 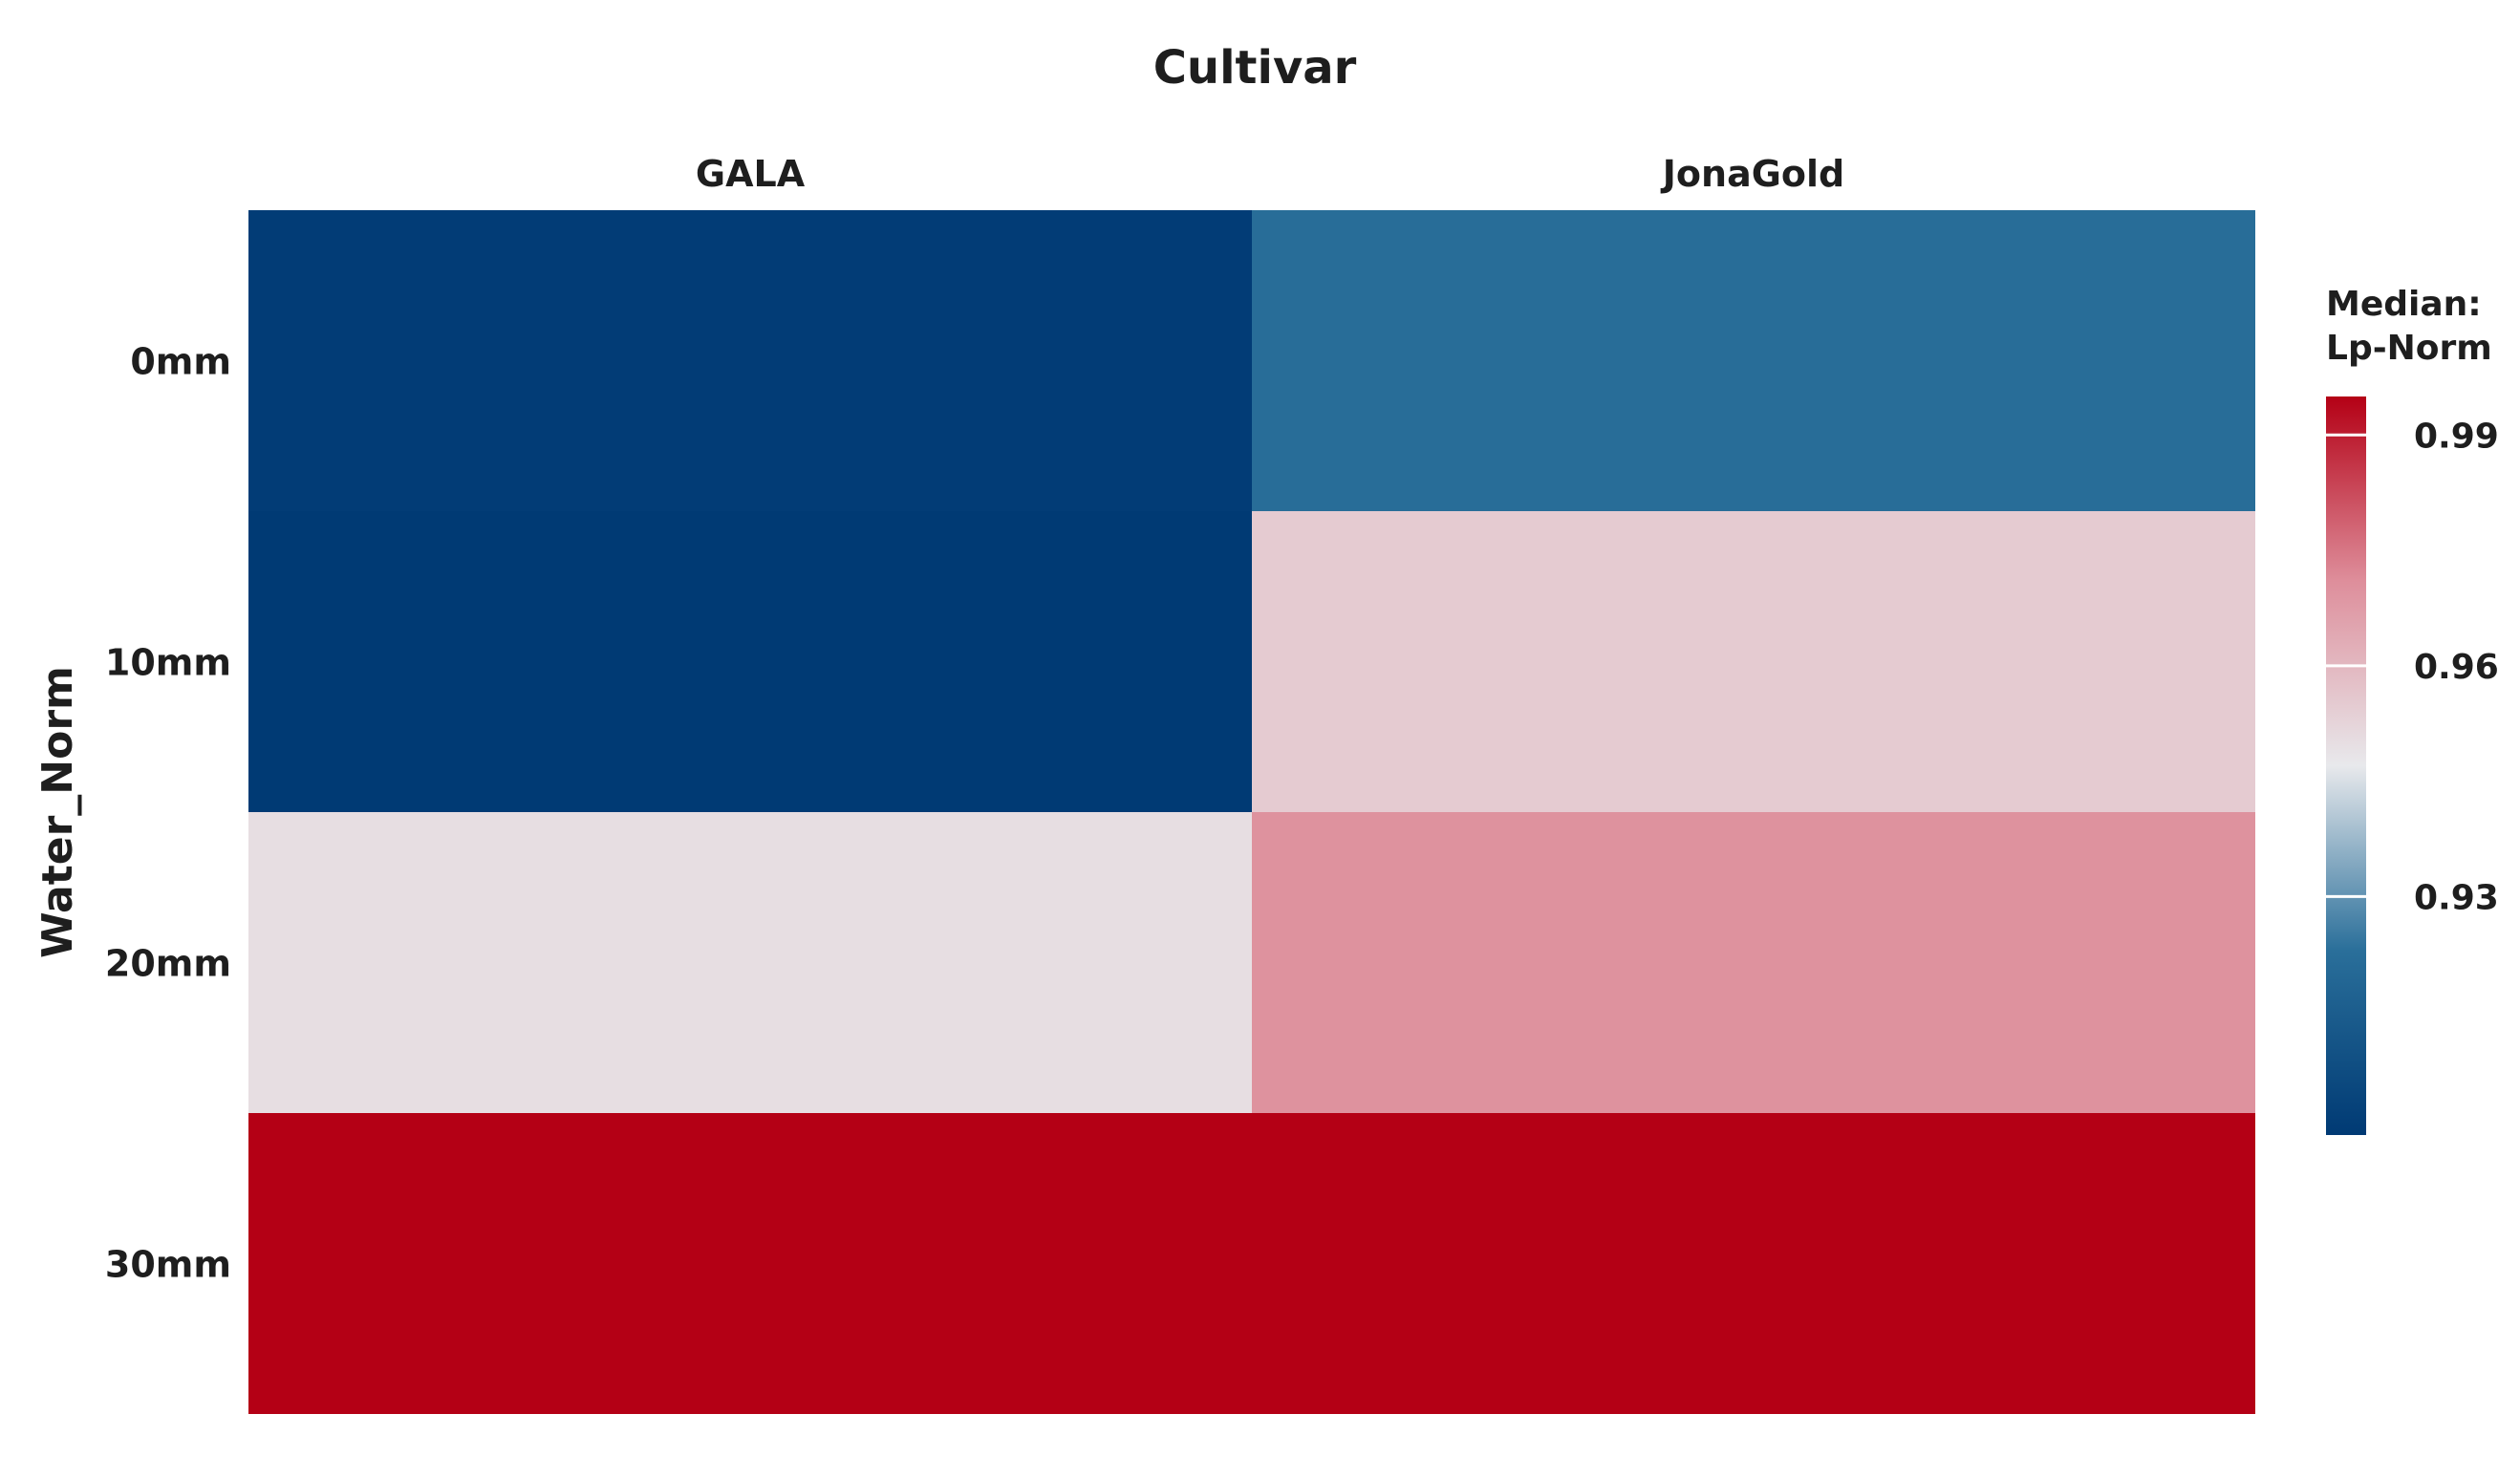 I want to click on row-label: 0mm, so click(x=180, y=362).